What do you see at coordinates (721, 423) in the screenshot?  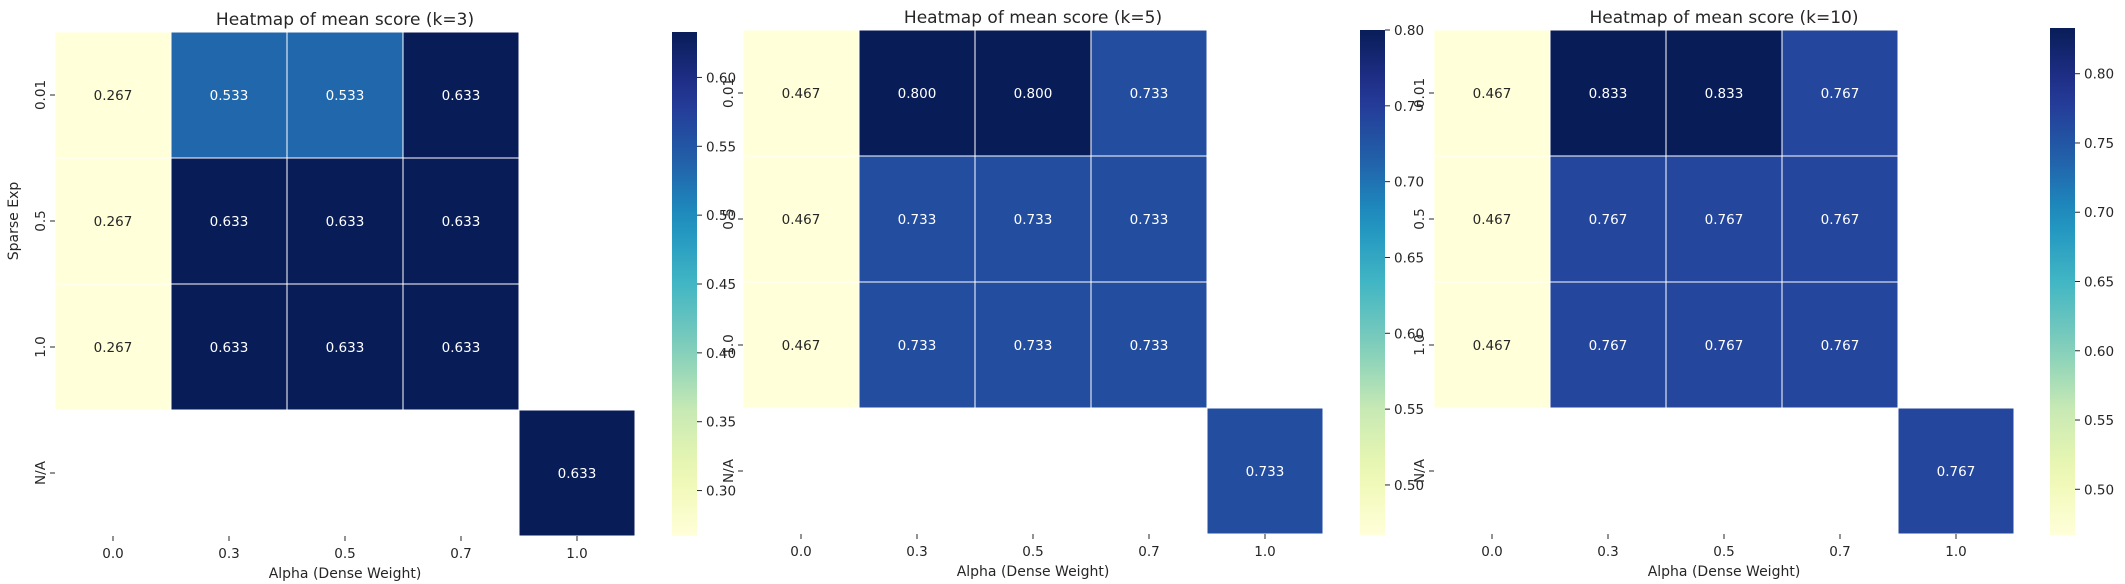 I see `colorbar-tick-label: 0.35` at bounding box center [721, 423].